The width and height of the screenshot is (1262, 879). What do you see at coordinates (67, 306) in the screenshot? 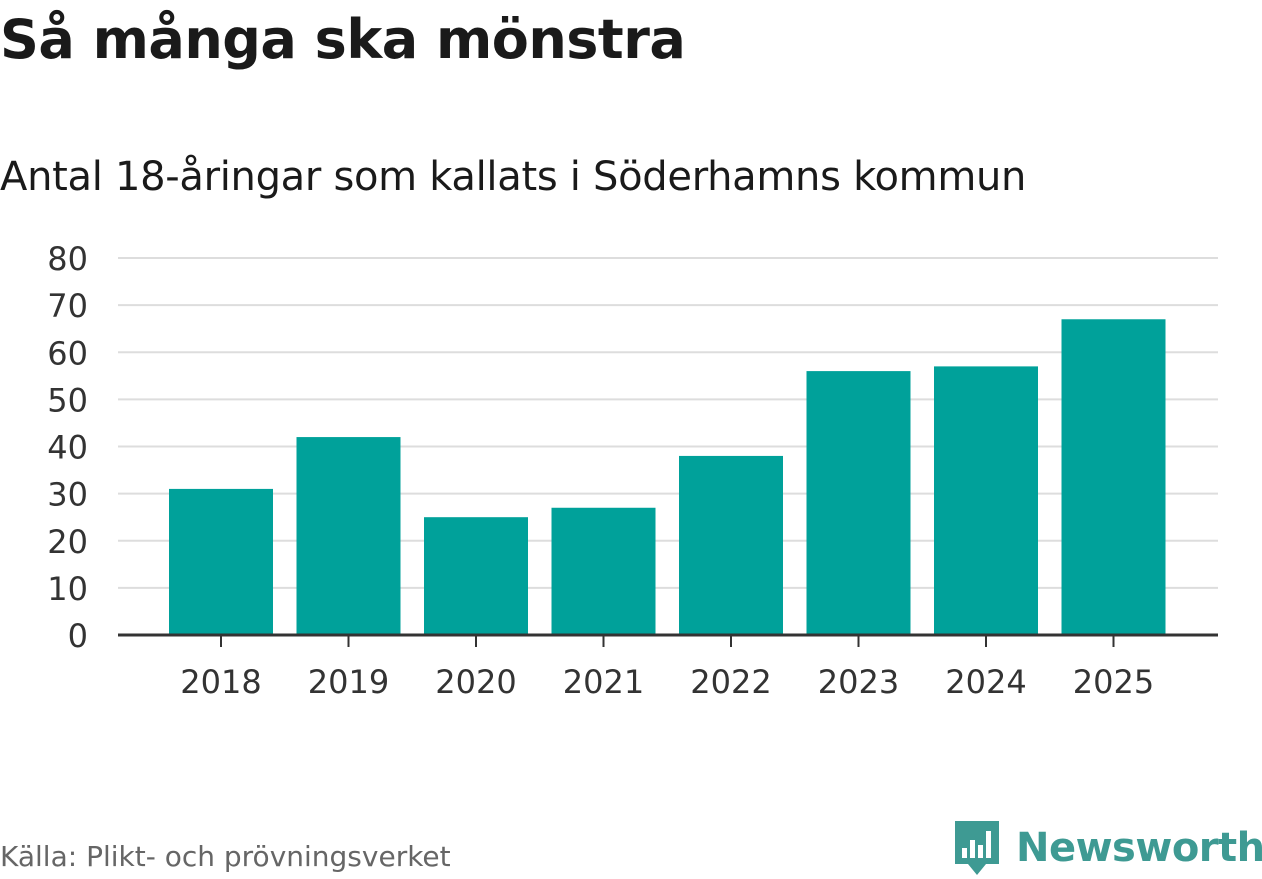
I see `y-tick-label: 70` at bounding box center [67, 306].